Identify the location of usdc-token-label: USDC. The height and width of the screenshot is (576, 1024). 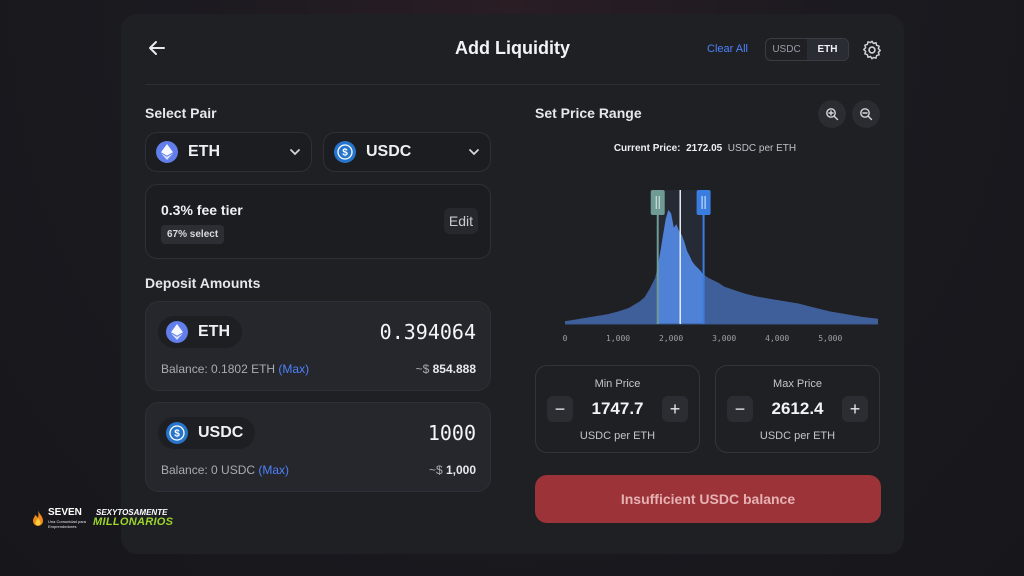
(221, 432).